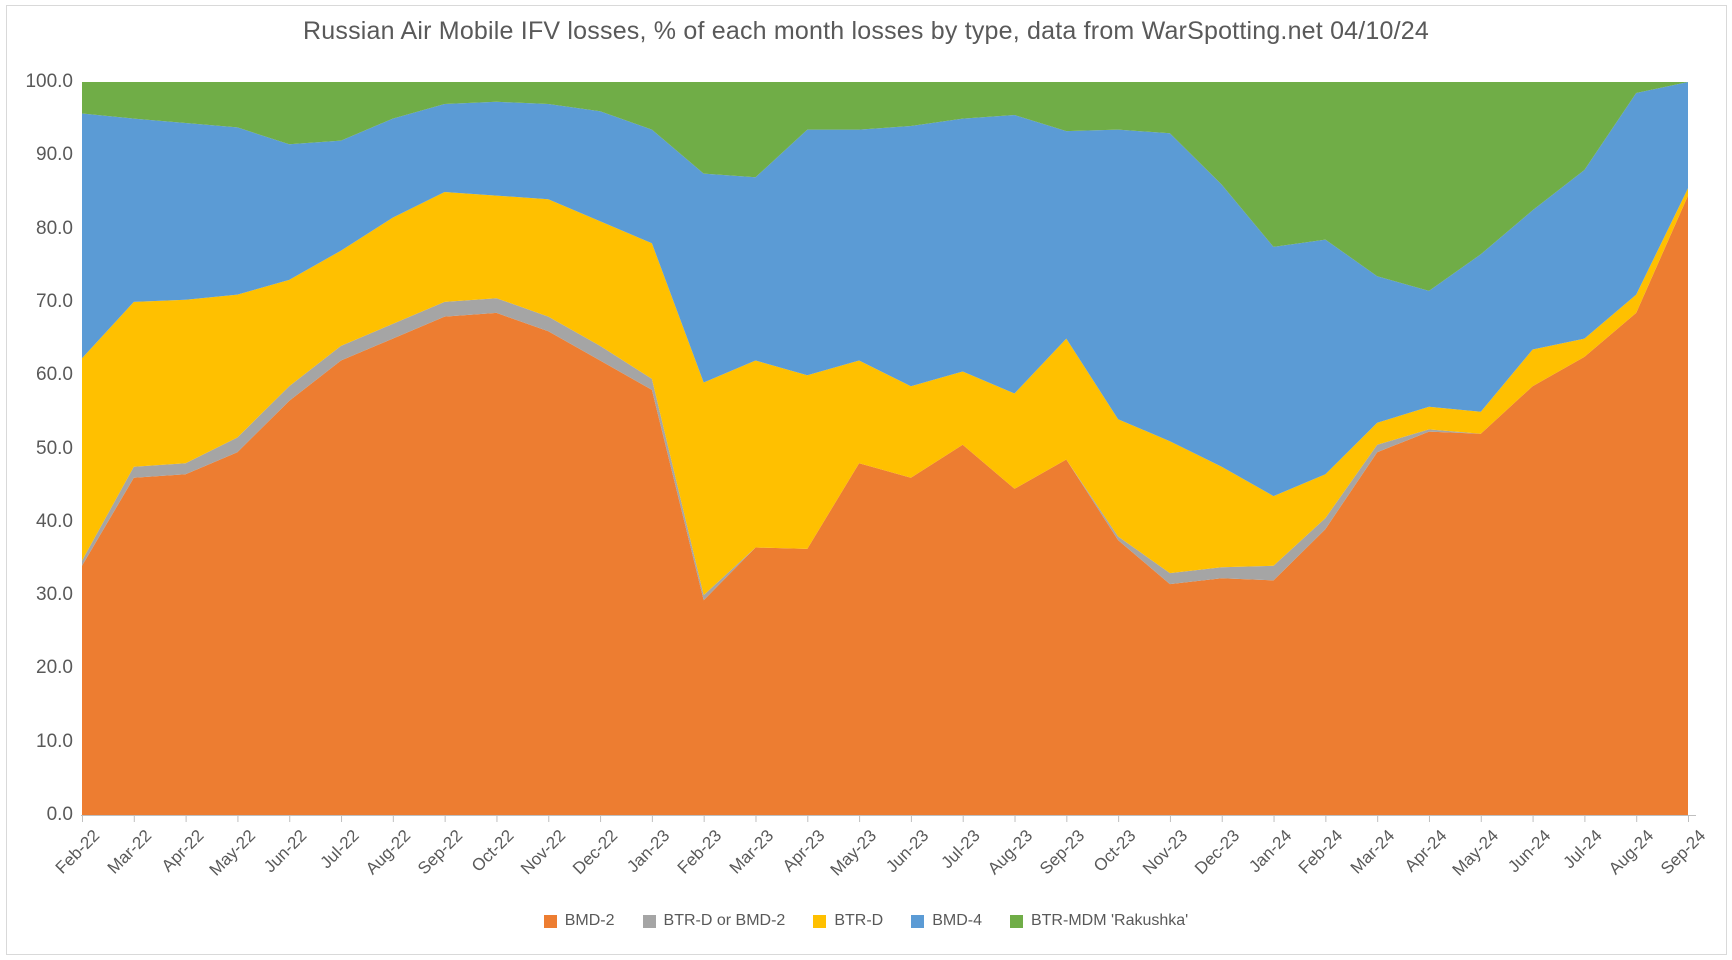  I want to click on legend-label: BTR-D, so click(859, 920).